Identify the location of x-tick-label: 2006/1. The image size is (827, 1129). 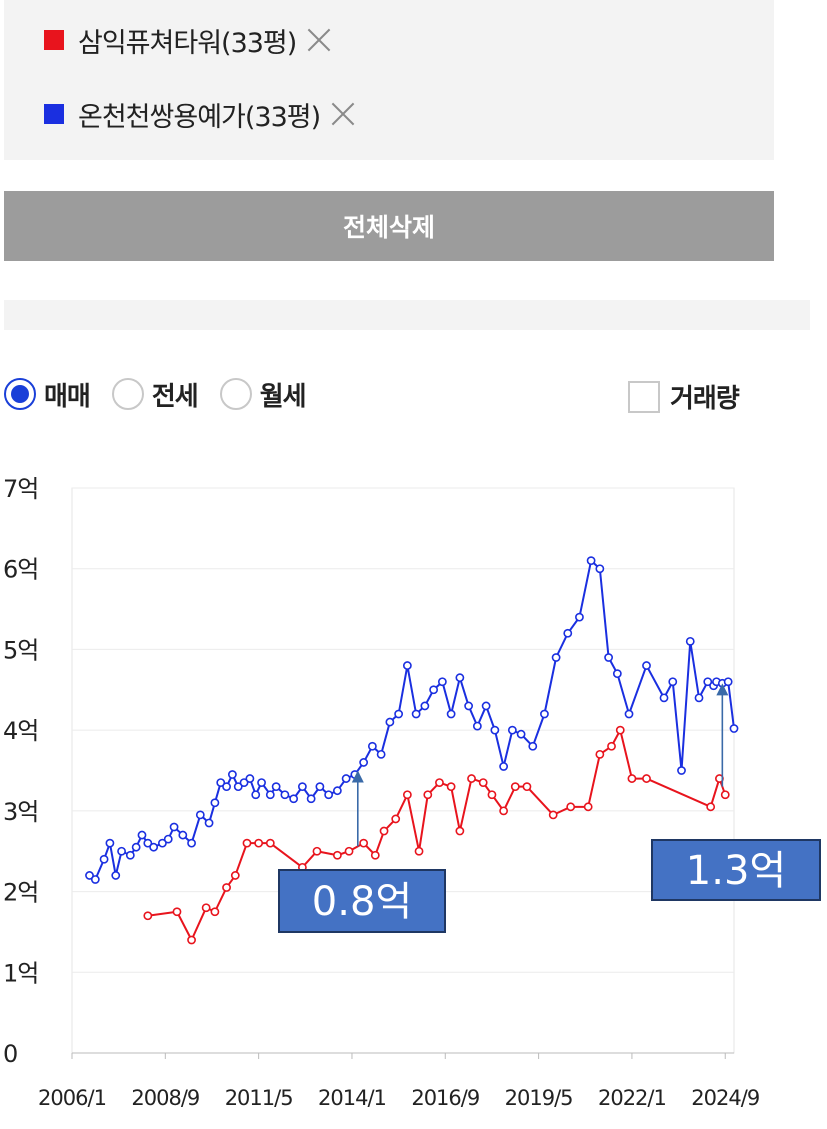
(72, 1098).